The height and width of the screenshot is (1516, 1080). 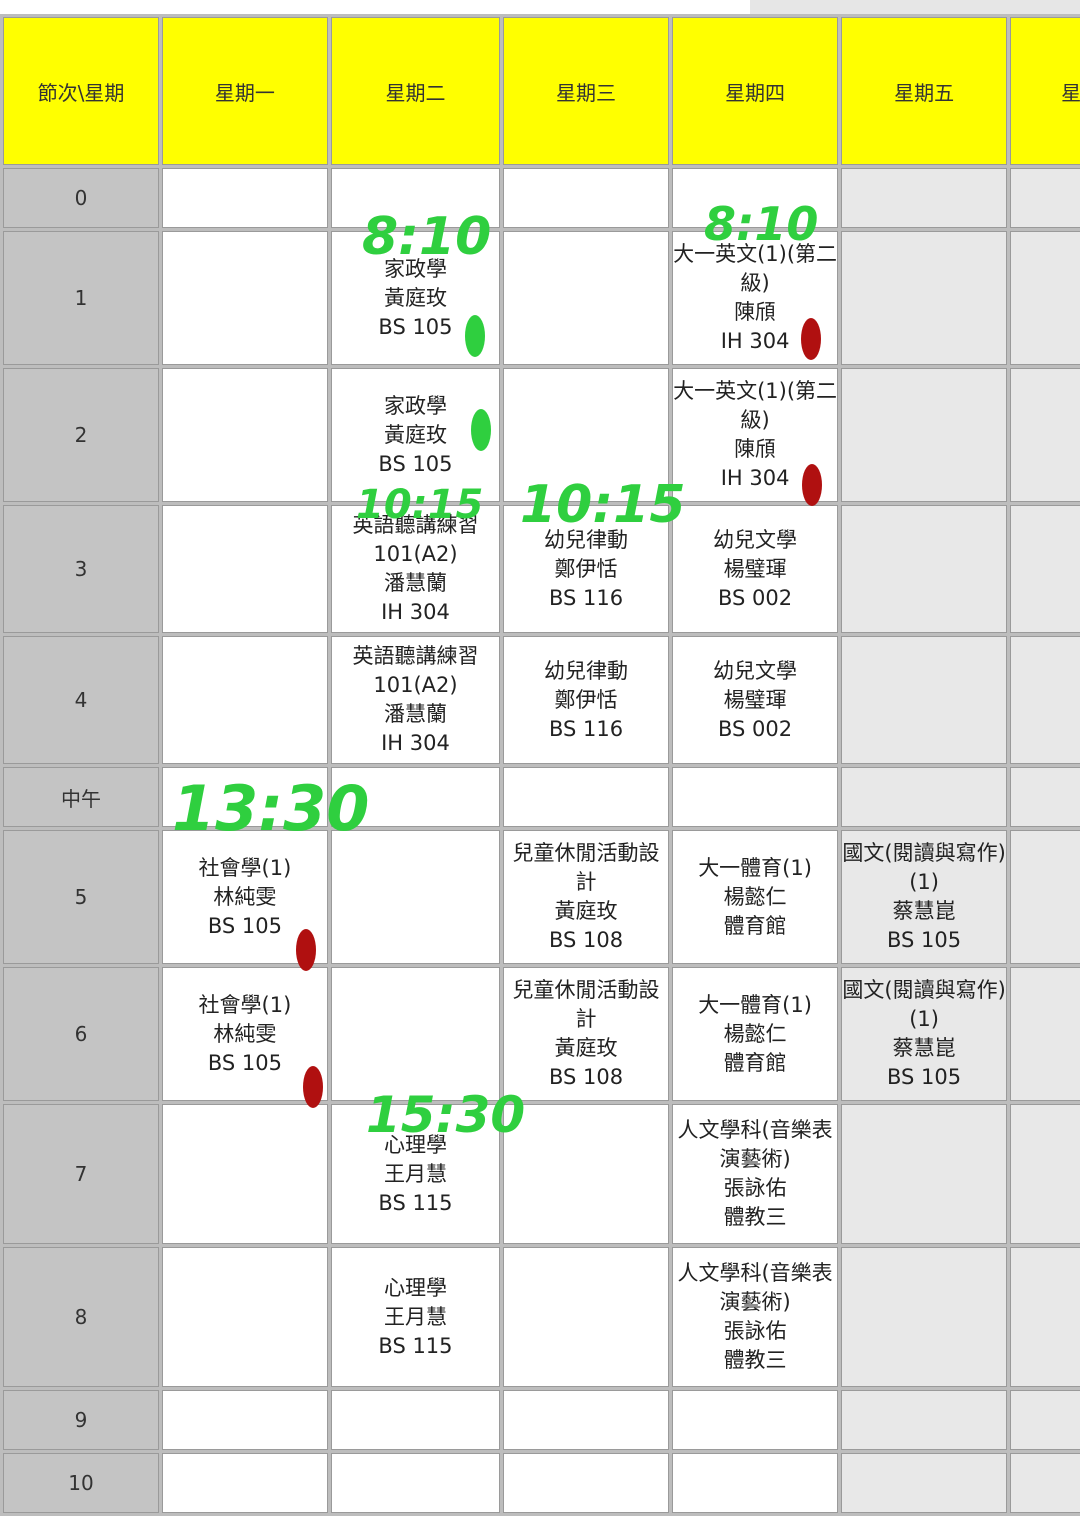 I want to click on period-label: 5, so click(x=81, y=897).